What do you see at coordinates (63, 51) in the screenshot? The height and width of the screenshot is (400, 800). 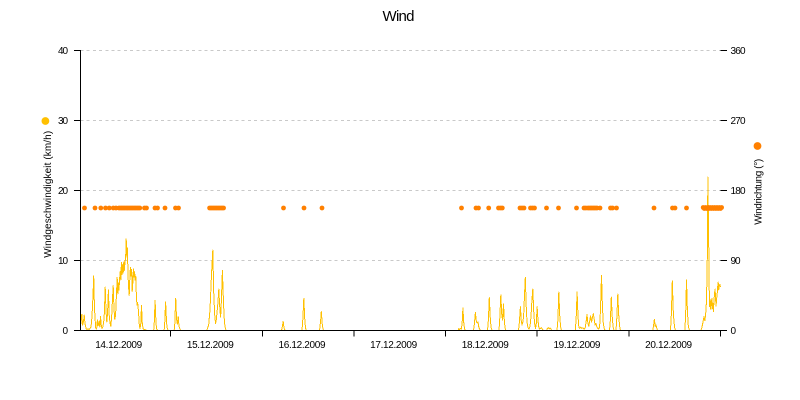 I see `svg-text: 40` at bounding box center [63, 51].